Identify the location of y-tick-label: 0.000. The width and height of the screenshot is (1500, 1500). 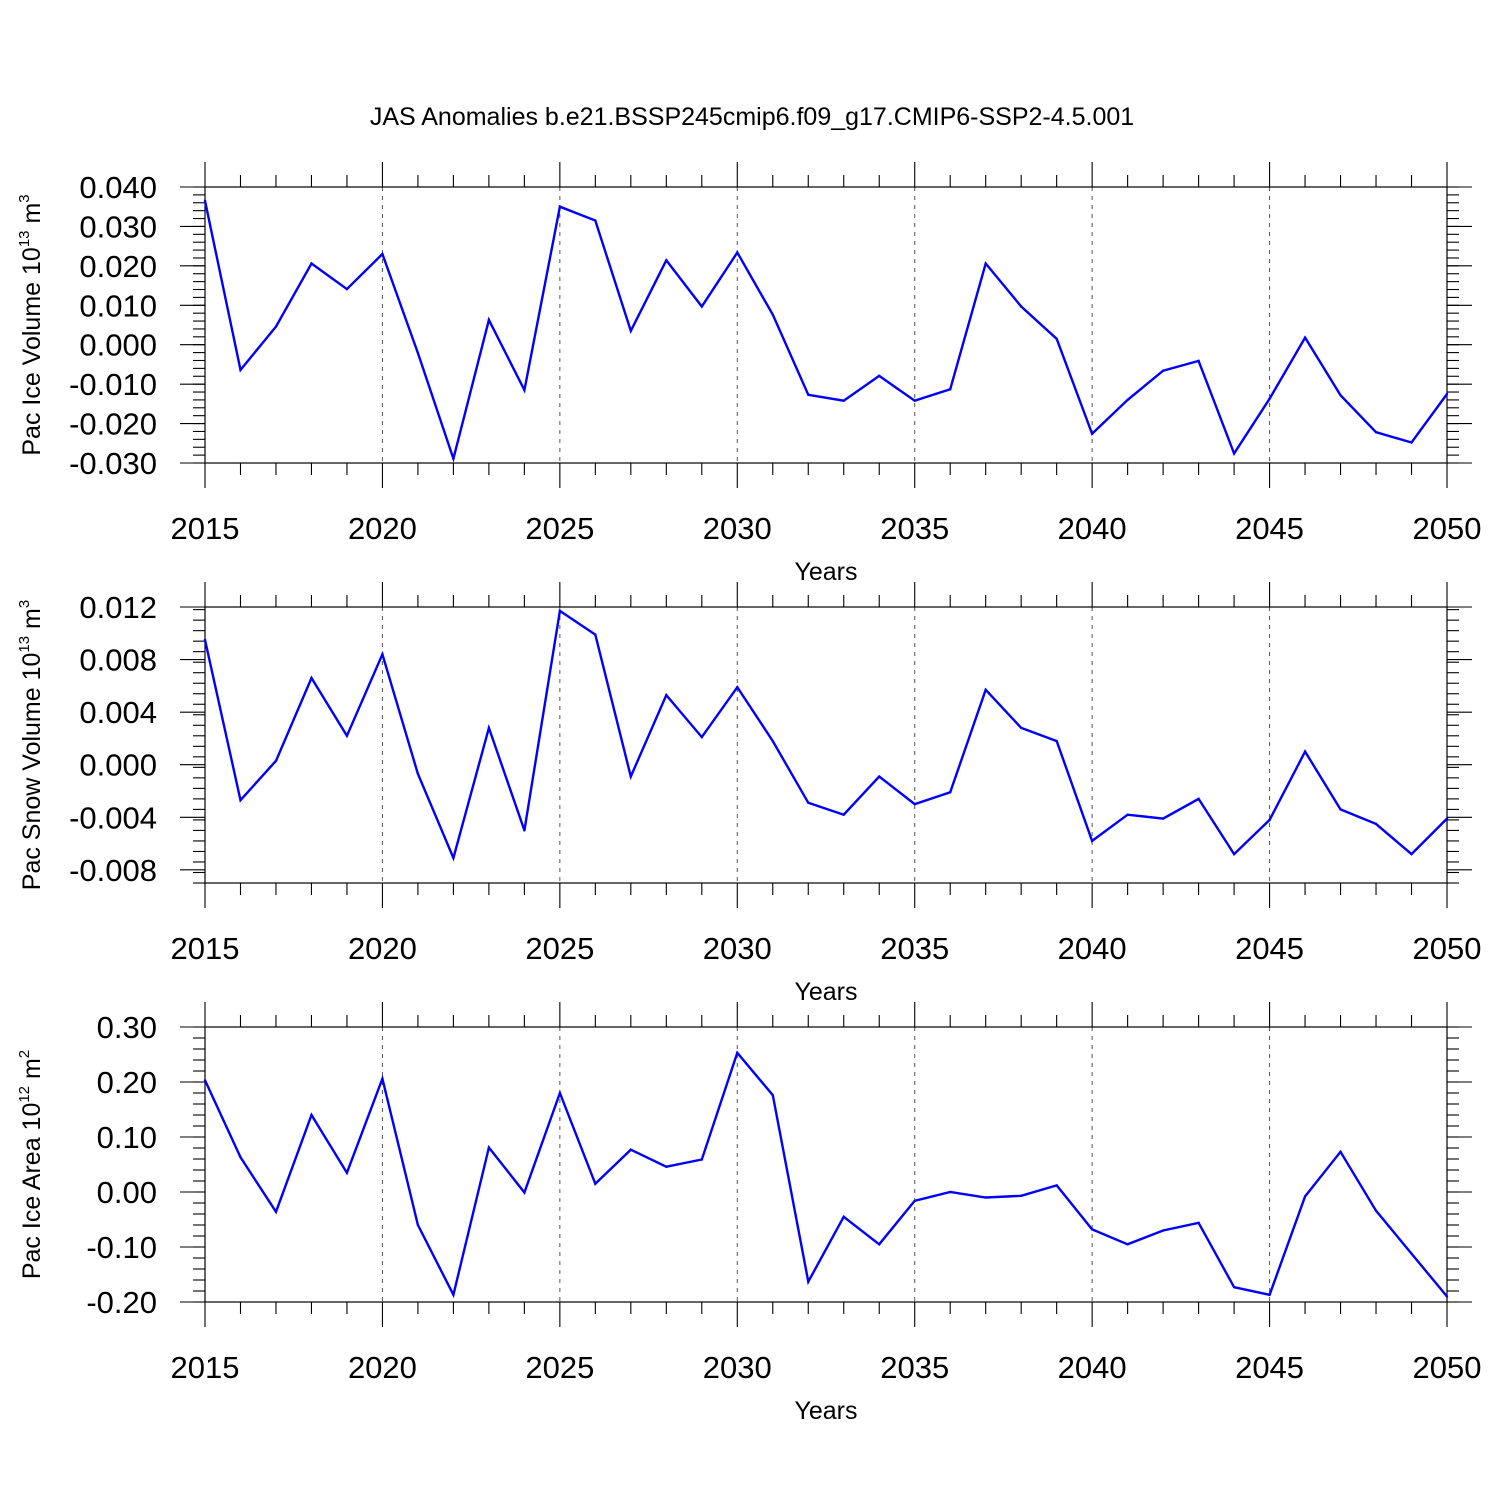
(118, 345).